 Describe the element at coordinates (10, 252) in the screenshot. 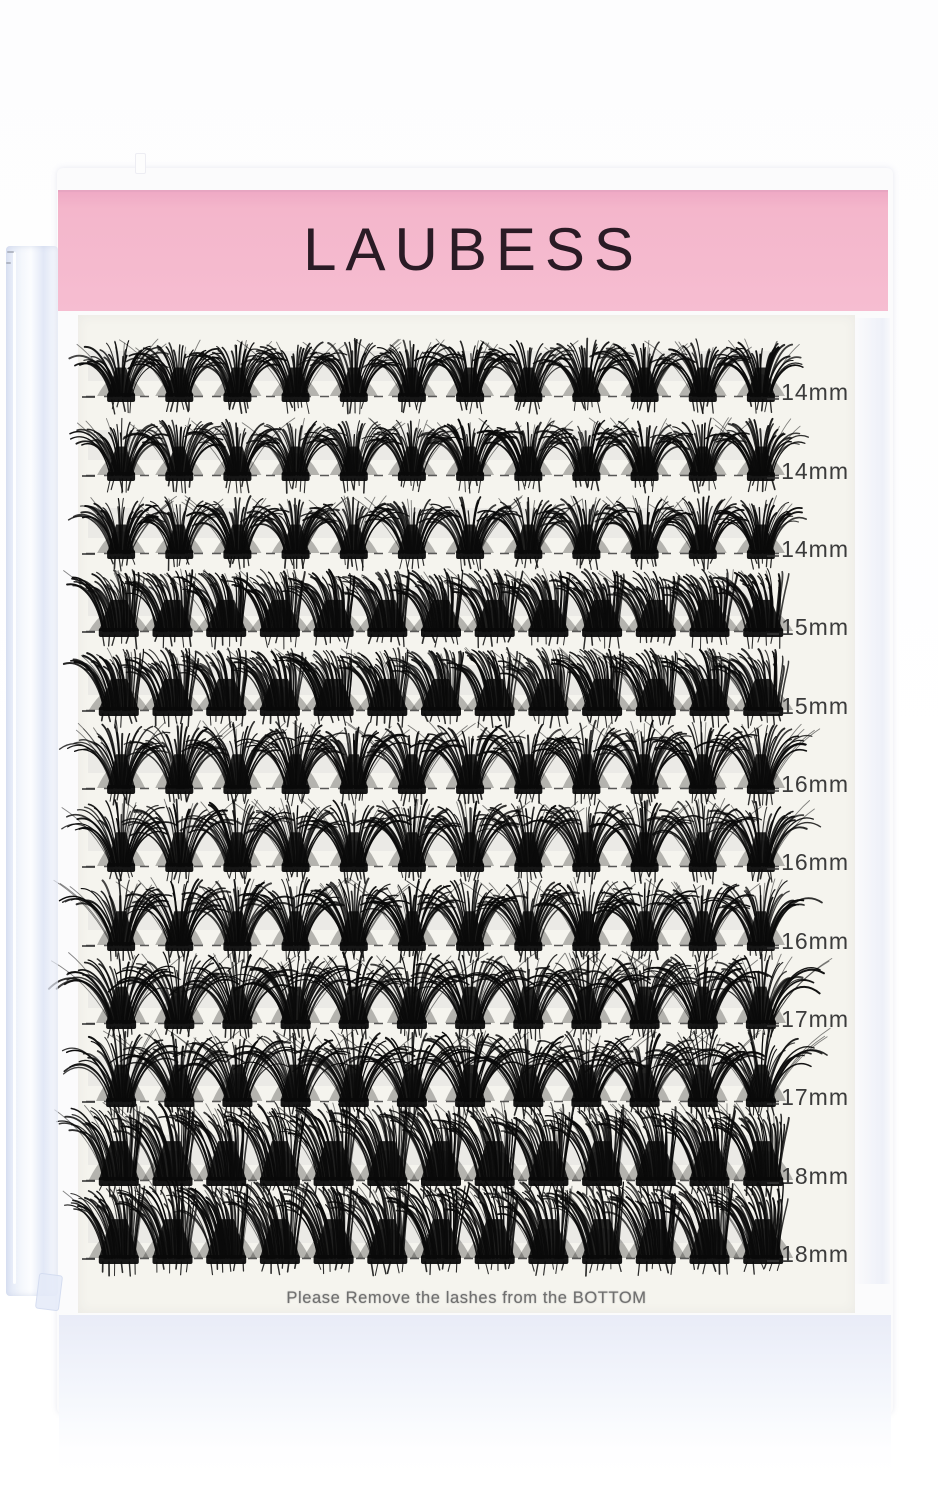

I see `plastic-speck` at that location.